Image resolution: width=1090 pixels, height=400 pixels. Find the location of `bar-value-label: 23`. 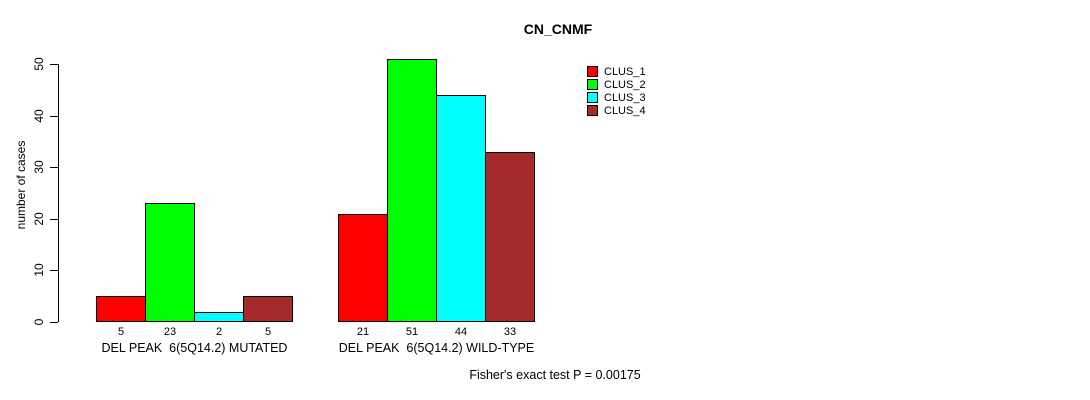

bar-value-label: 23 is located at coordinates (170, 332).